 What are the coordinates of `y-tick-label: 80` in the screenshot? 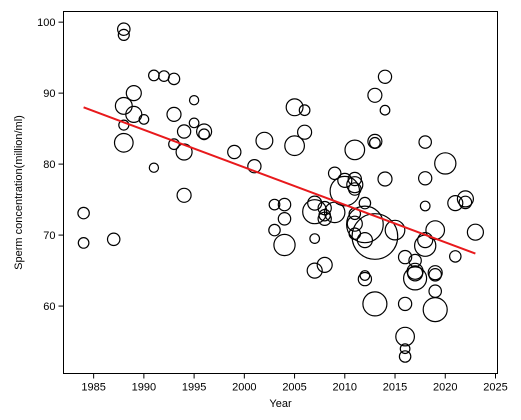 It's located at (49, 165).